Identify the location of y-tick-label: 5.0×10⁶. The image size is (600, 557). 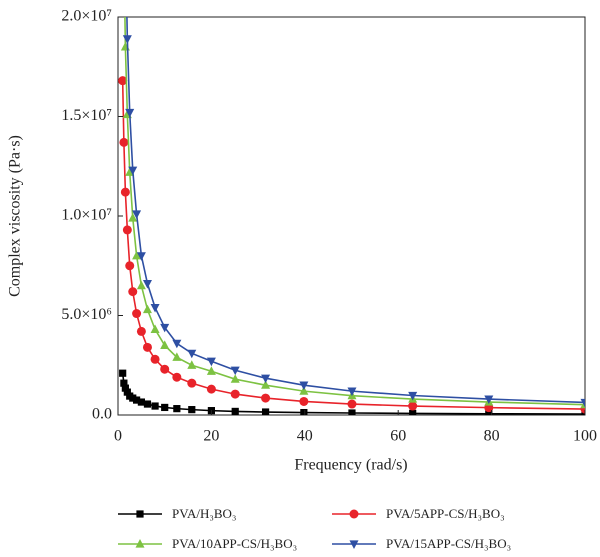
(86, 314).